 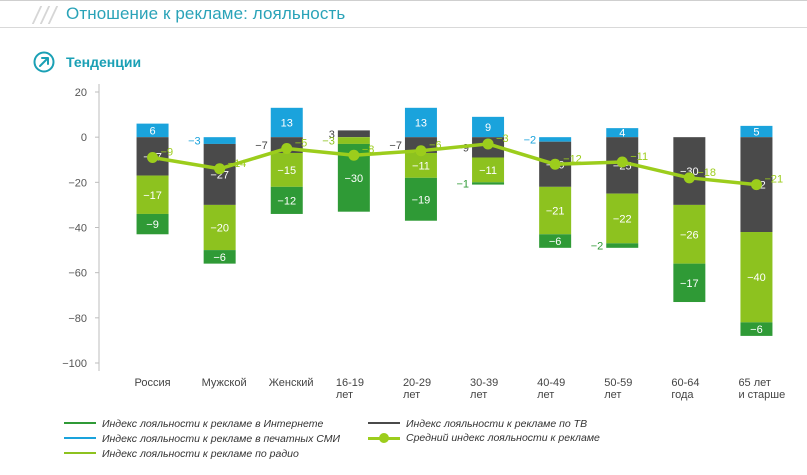 I want to click on x-category-label: 16-19, so click(x=350, y=383).